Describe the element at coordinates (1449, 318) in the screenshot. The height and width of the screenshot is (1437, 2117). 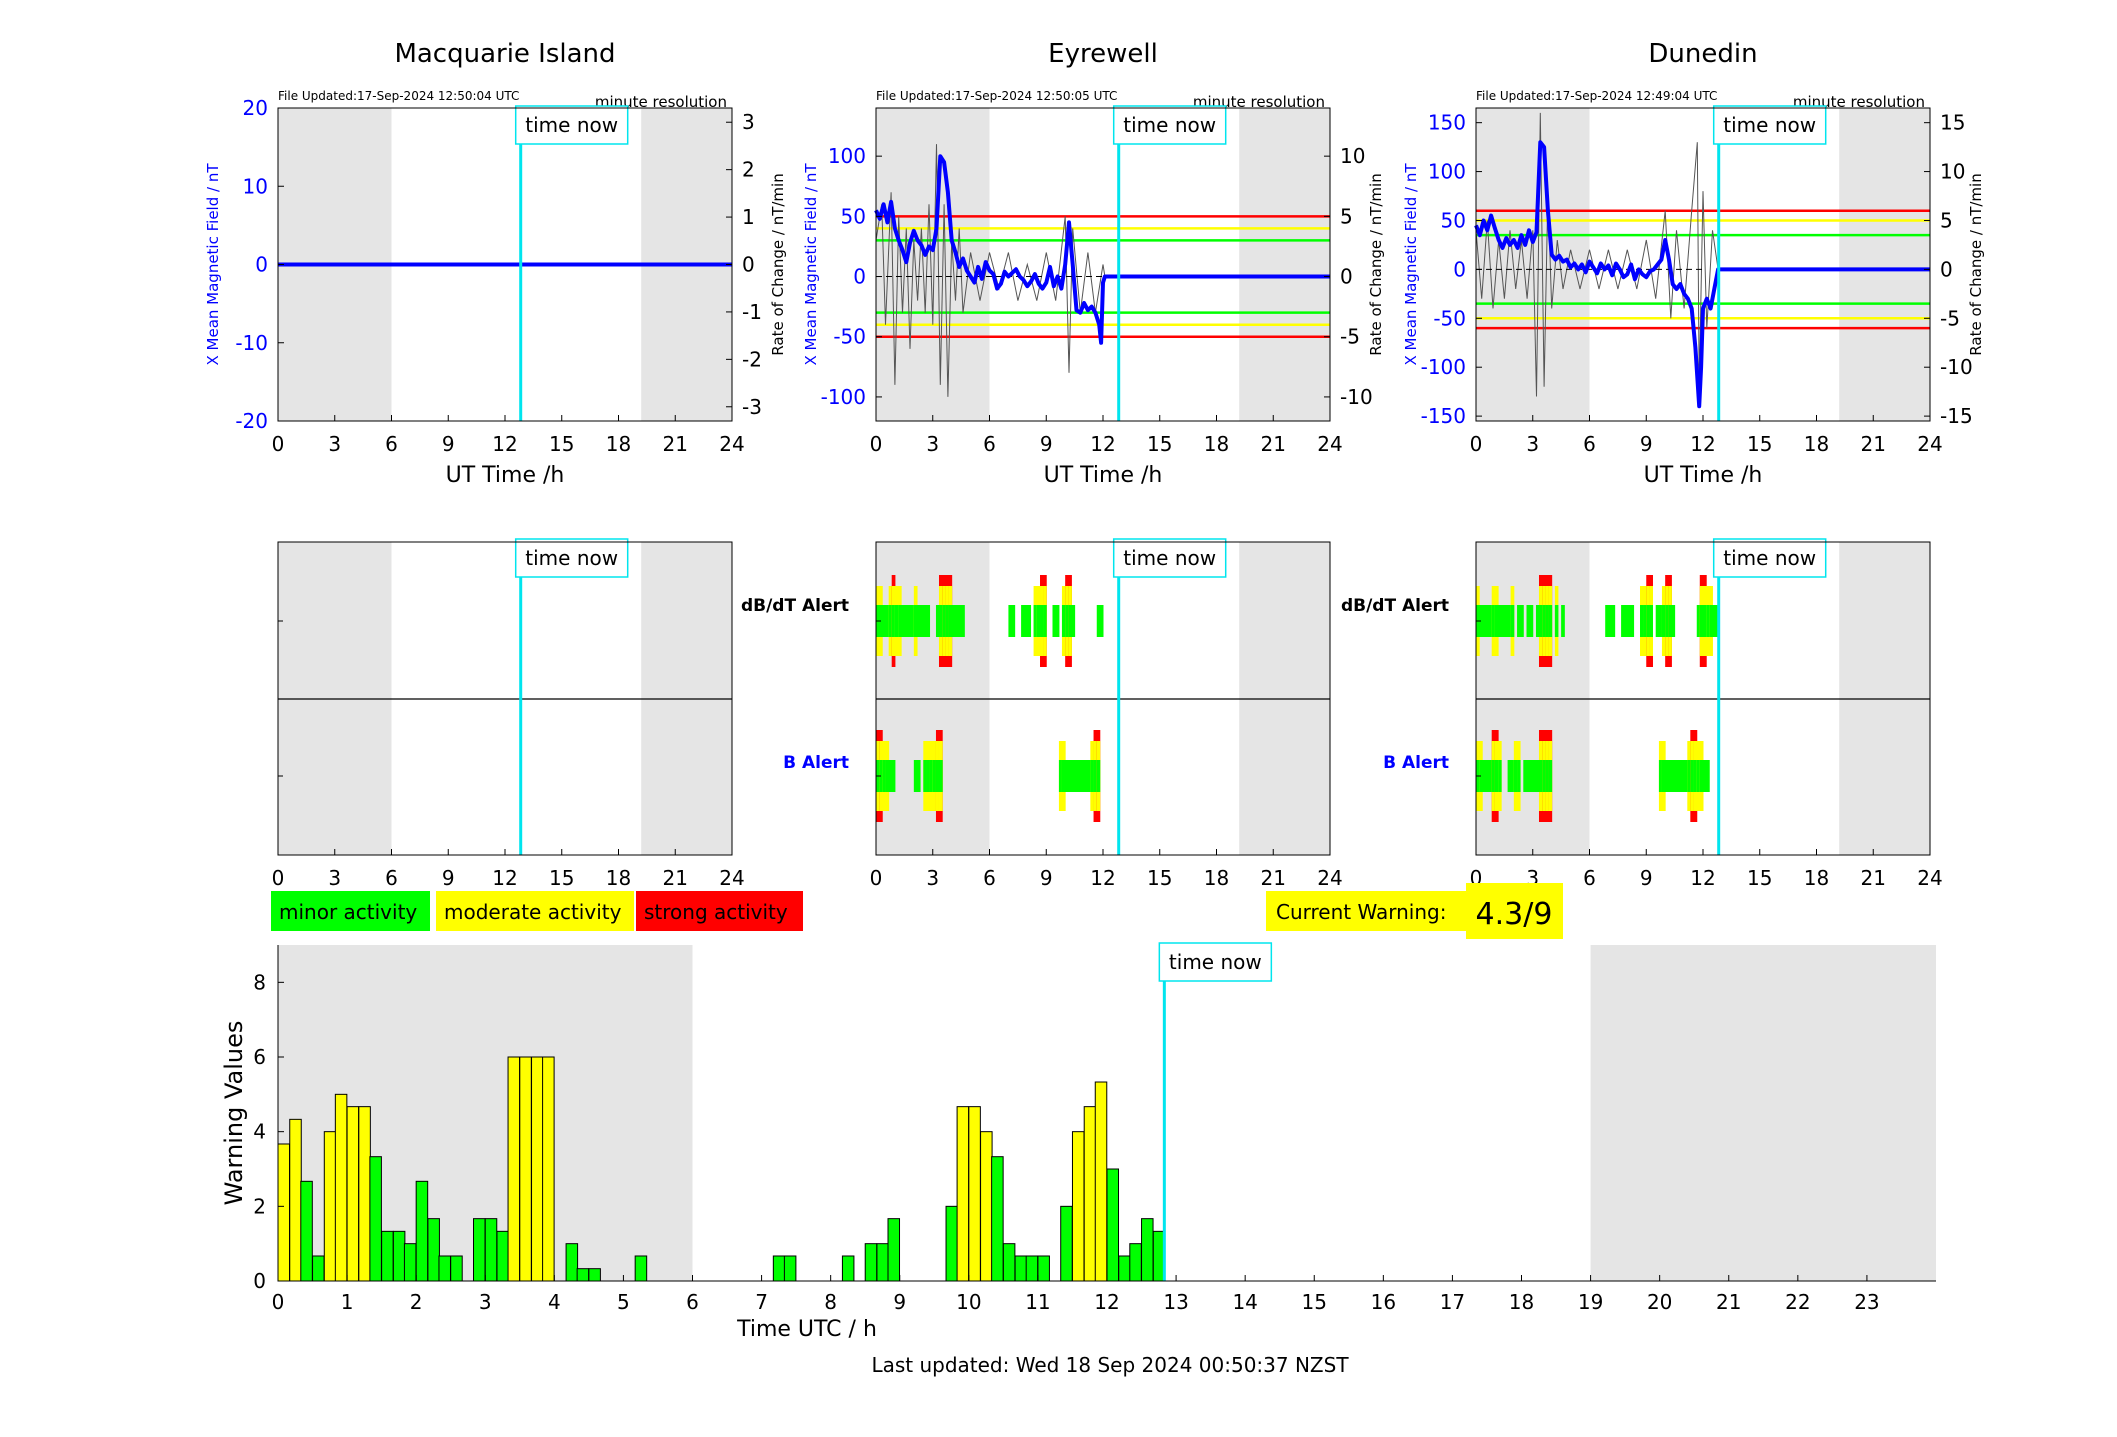
I see `y-tick-label: -50` at that location.